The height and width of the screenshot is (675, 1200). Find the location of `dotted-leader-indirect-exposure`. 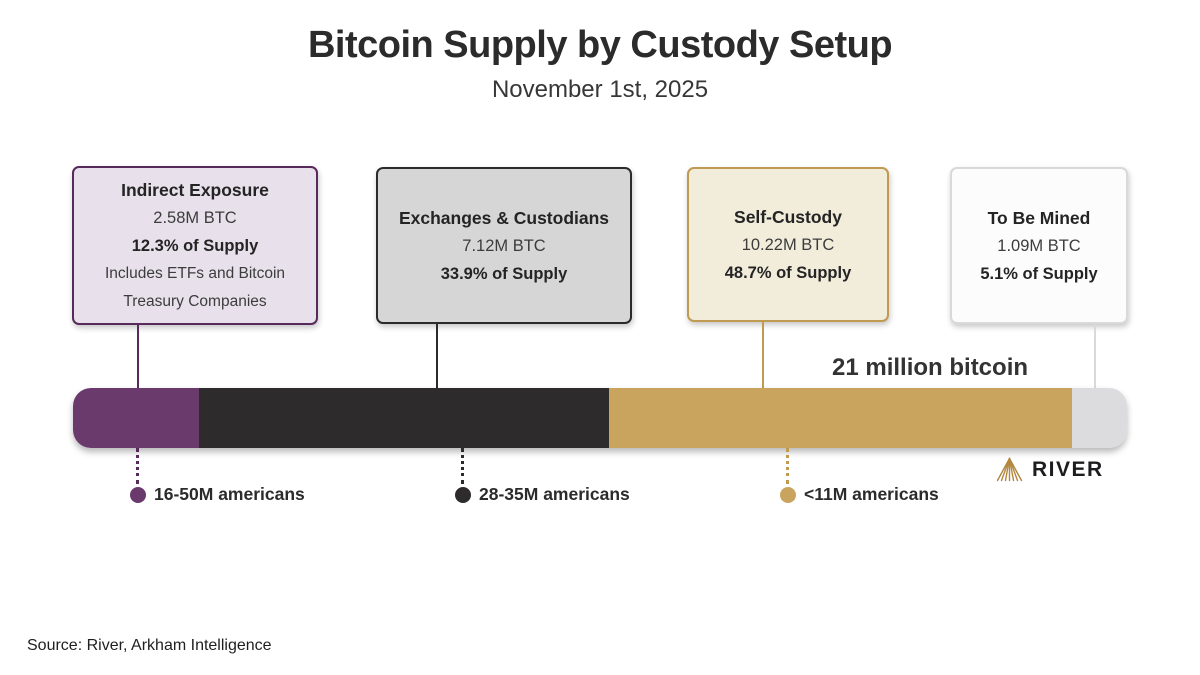

dotted-leader-indirect-exposure is located at coordinates (137, 466).